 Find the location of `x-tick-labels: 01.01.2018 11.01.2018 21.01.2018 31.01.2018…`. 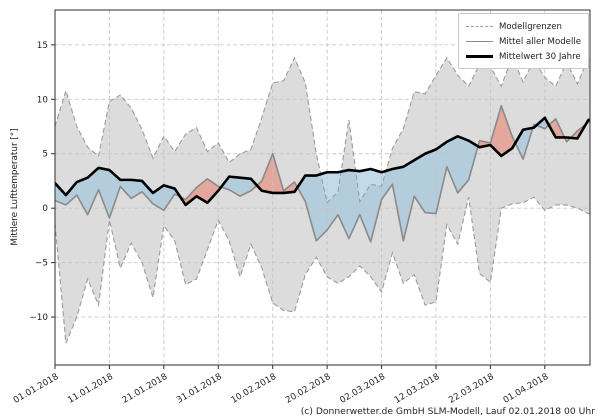

x-tick-labels: 01.01.2018 11.01.2018 21.01.2018 31.01.2018… is located at coordinates (281, 389).